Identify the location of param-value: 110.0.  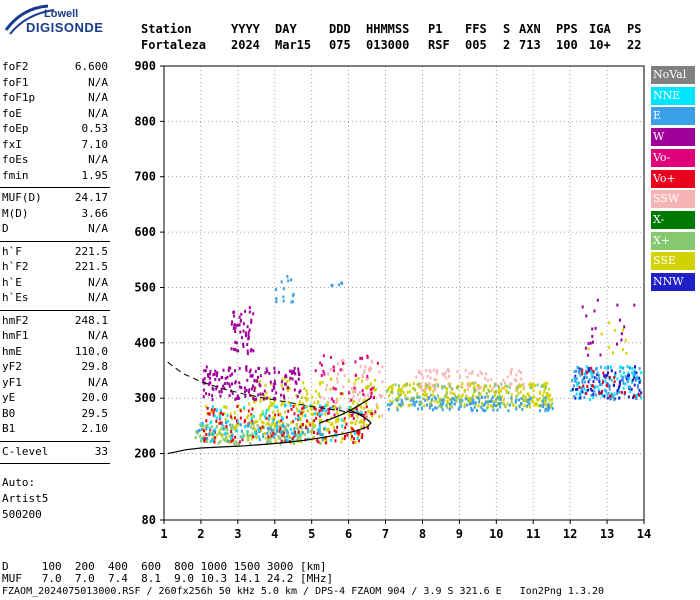
(91, 351).